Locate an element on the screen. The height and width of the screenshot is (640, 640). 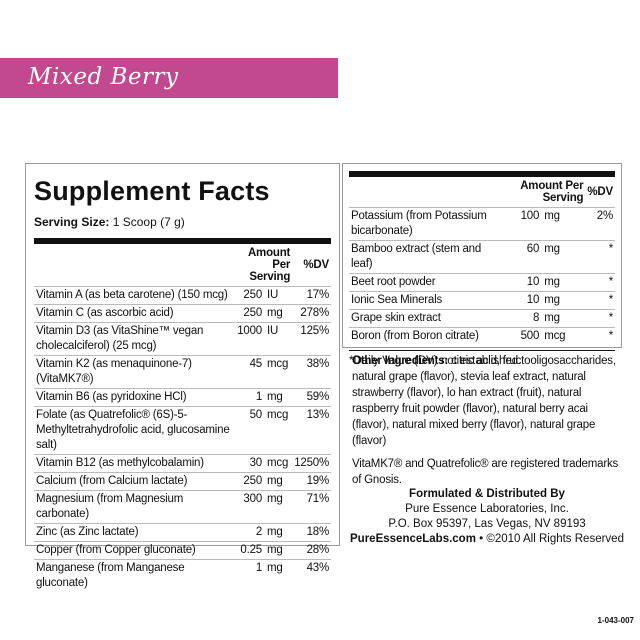
nutrient-name: Zinc (as Zinc lactate) is located at coordinates (133, 532).